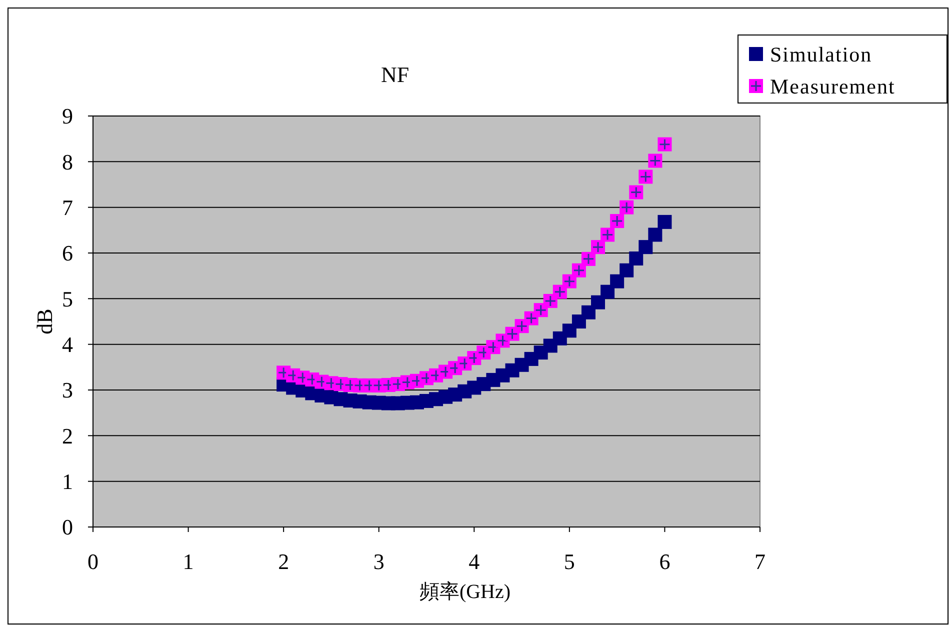 Image resolution: width=949 pixels, height=625 pixels. Describe the element at coordinates (569, 561) in the screenshot. I see `x-tick-label: 5` at that location.